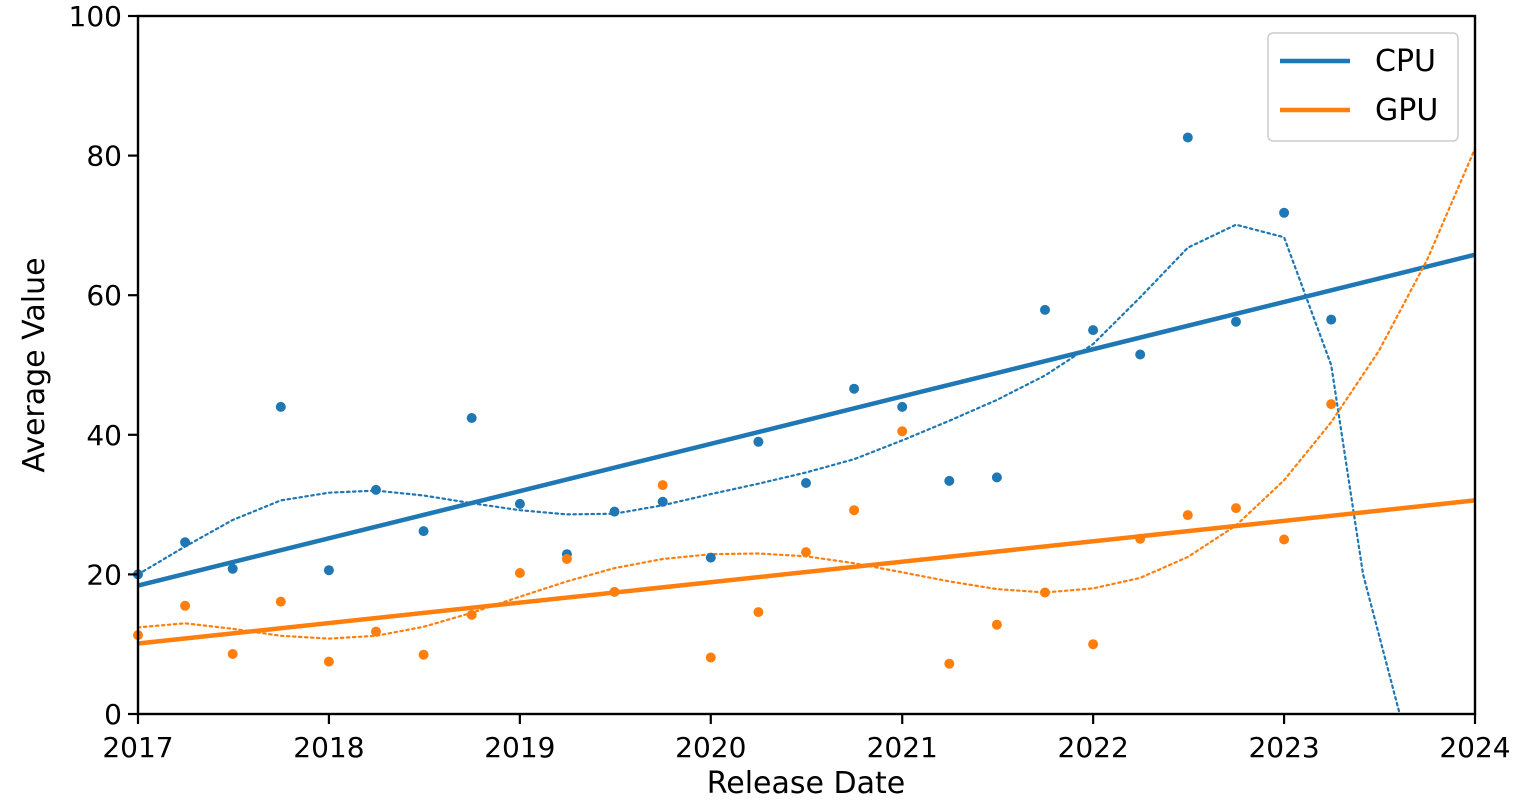 Image resolution: width=1536 pixels, height=802 pixels. I want to click on x-tick-label: 2022, so click(1093, 747).